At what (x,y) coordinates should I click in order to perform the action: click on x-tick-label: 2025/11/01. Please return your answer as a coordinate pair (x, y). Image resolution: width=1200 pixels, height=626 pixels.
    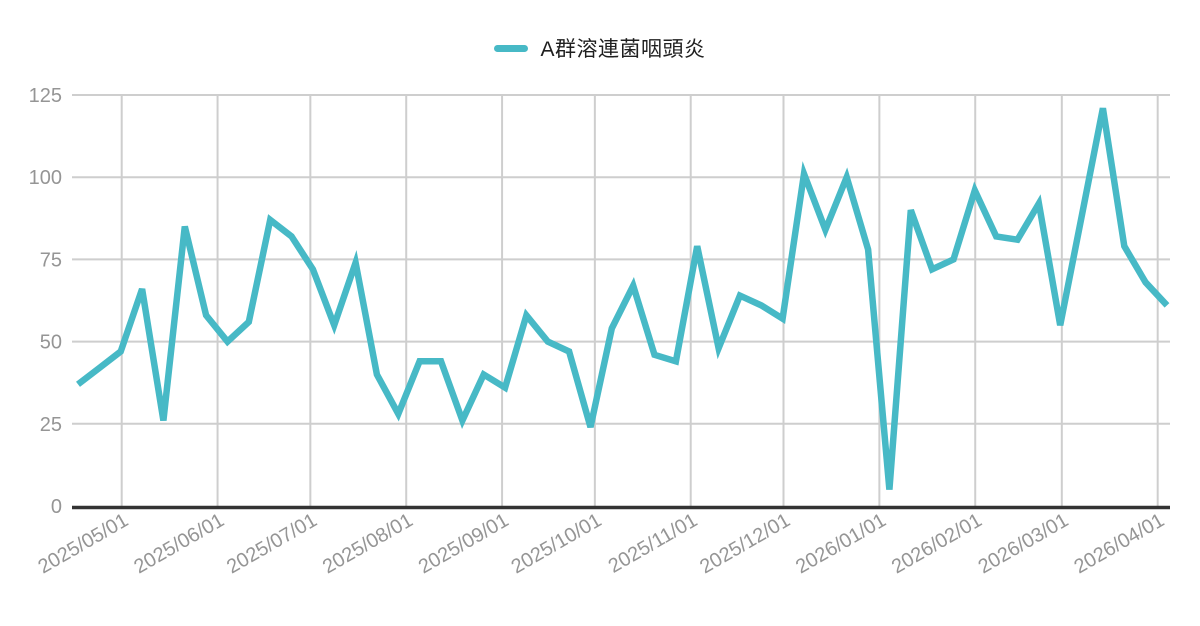
    Looking at the image, I should click on (653, 543).